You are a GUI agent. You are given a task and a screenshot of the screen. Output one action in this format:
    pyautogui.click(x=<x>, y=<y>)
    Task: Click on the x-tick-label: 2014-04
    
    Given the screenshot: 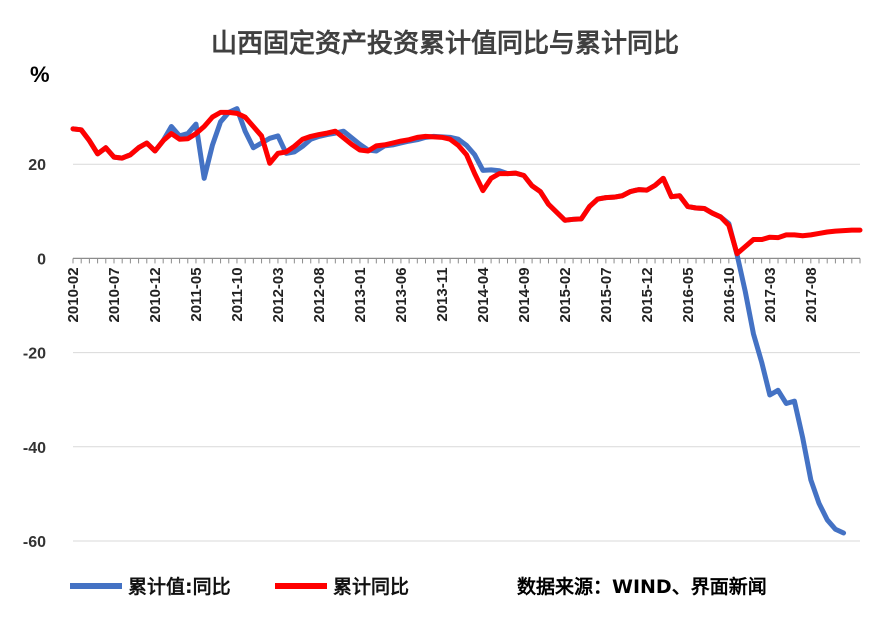 What is the action you would take?
    pyautogui.click(x=483, y=295)
    